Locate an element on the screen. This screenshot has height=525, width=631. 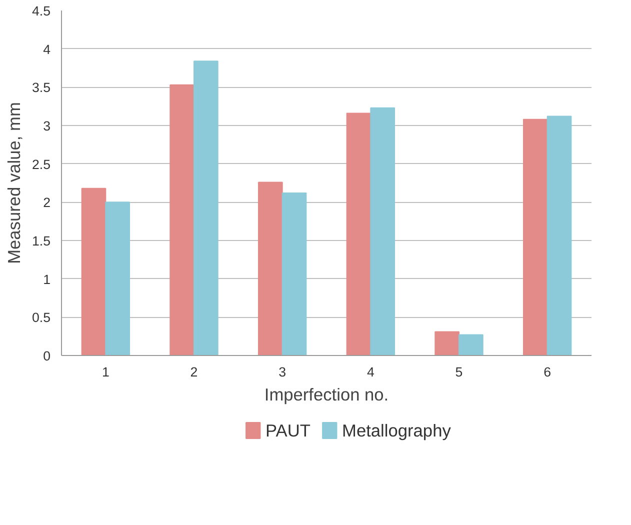
x-tick-label: 5 is located at coordinates (459, 372).